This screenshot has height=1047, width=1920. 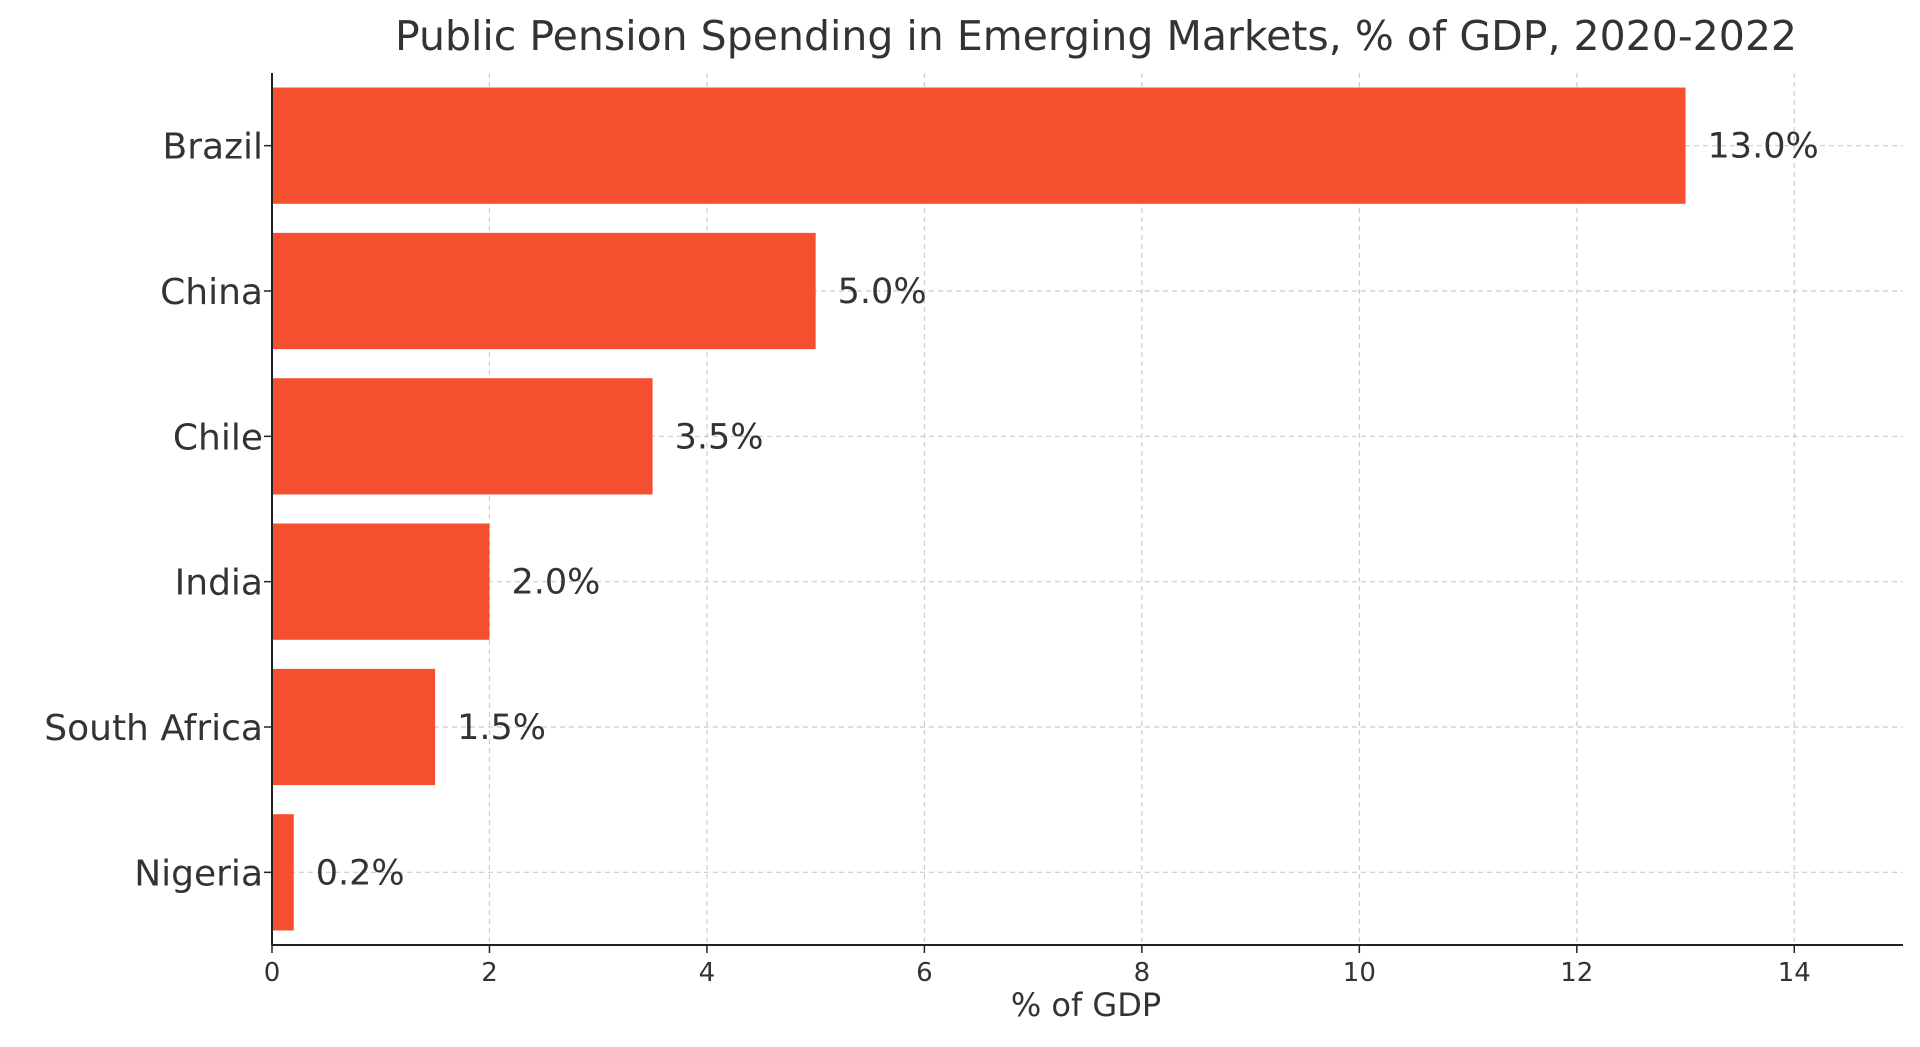 I want to click on x-tick-label: 0, so click(x=272, y=973).